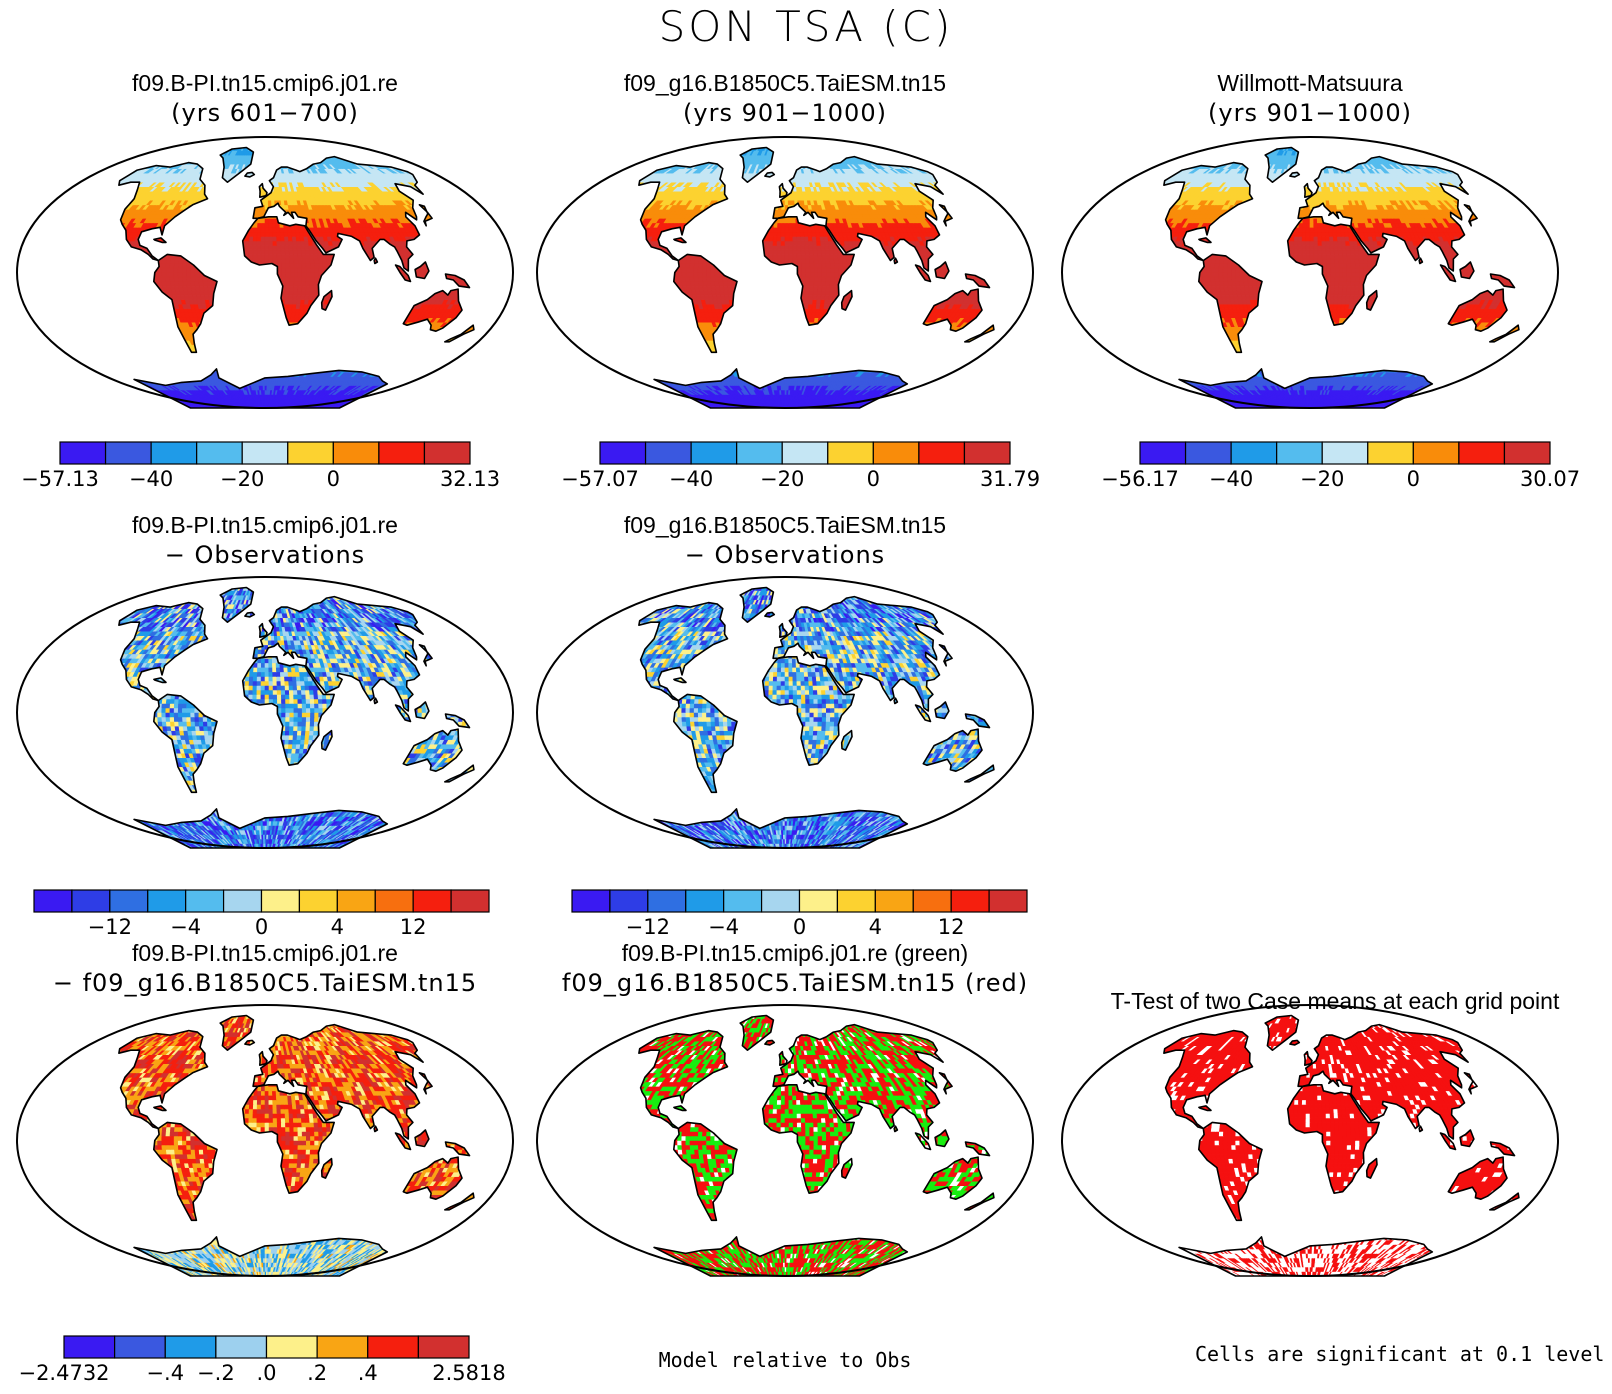  Describe the element at coordinates (1310, 113) in the screenshot. I see `panel-3-title-line2: (yrs 901−1000)` at that location.